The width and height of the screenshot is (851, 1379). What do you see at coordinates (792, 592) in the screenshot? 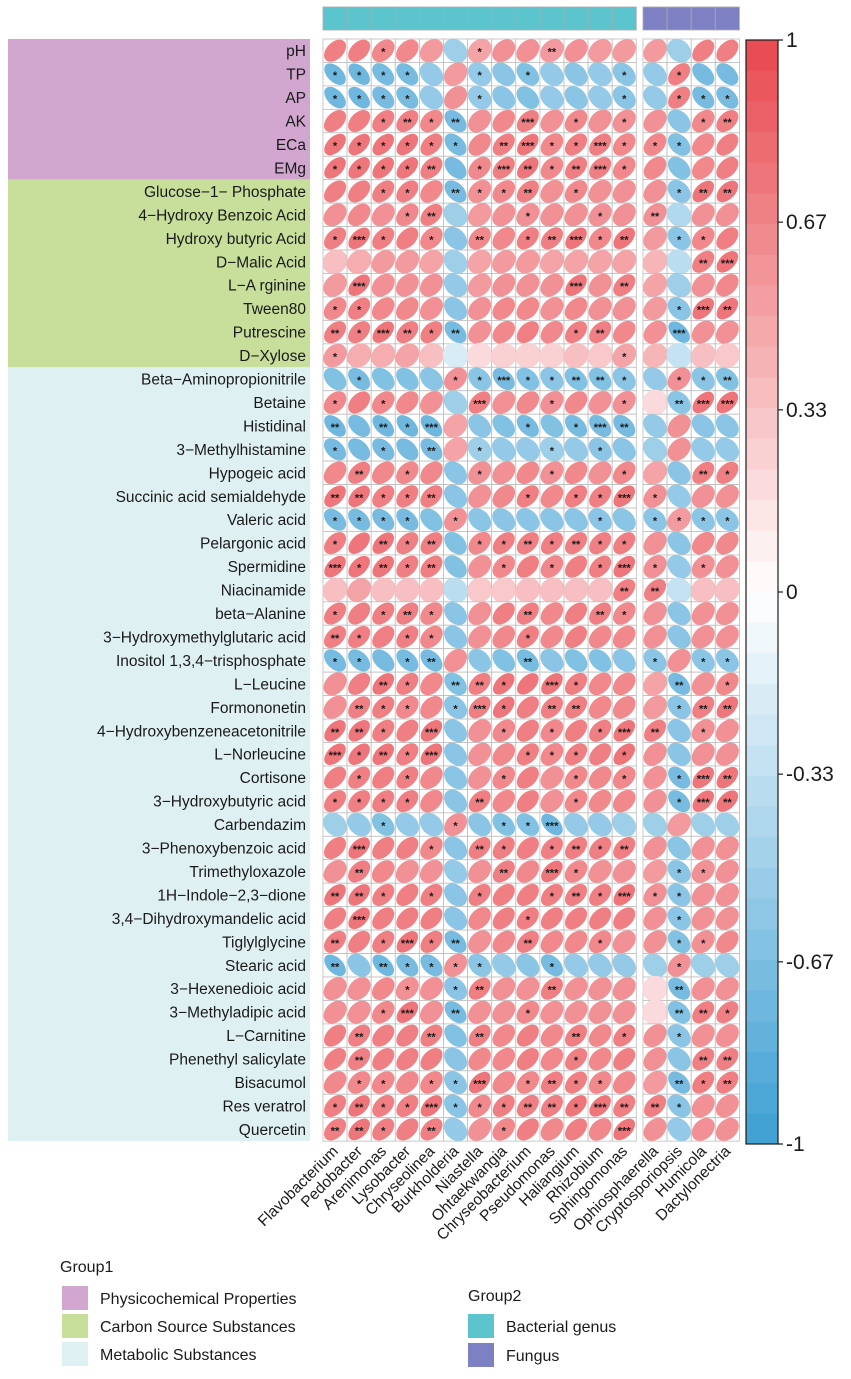
I see `colorbar-tick-label: 0` at bounding box center [792, 592].